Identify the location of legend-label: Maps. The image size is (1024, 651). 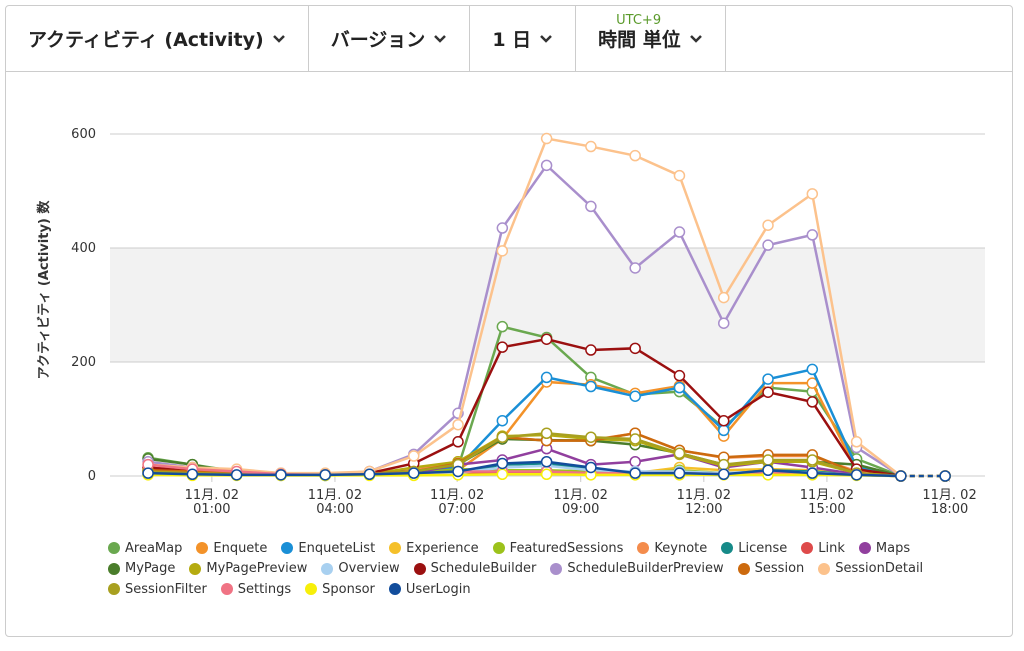
(893, 548).